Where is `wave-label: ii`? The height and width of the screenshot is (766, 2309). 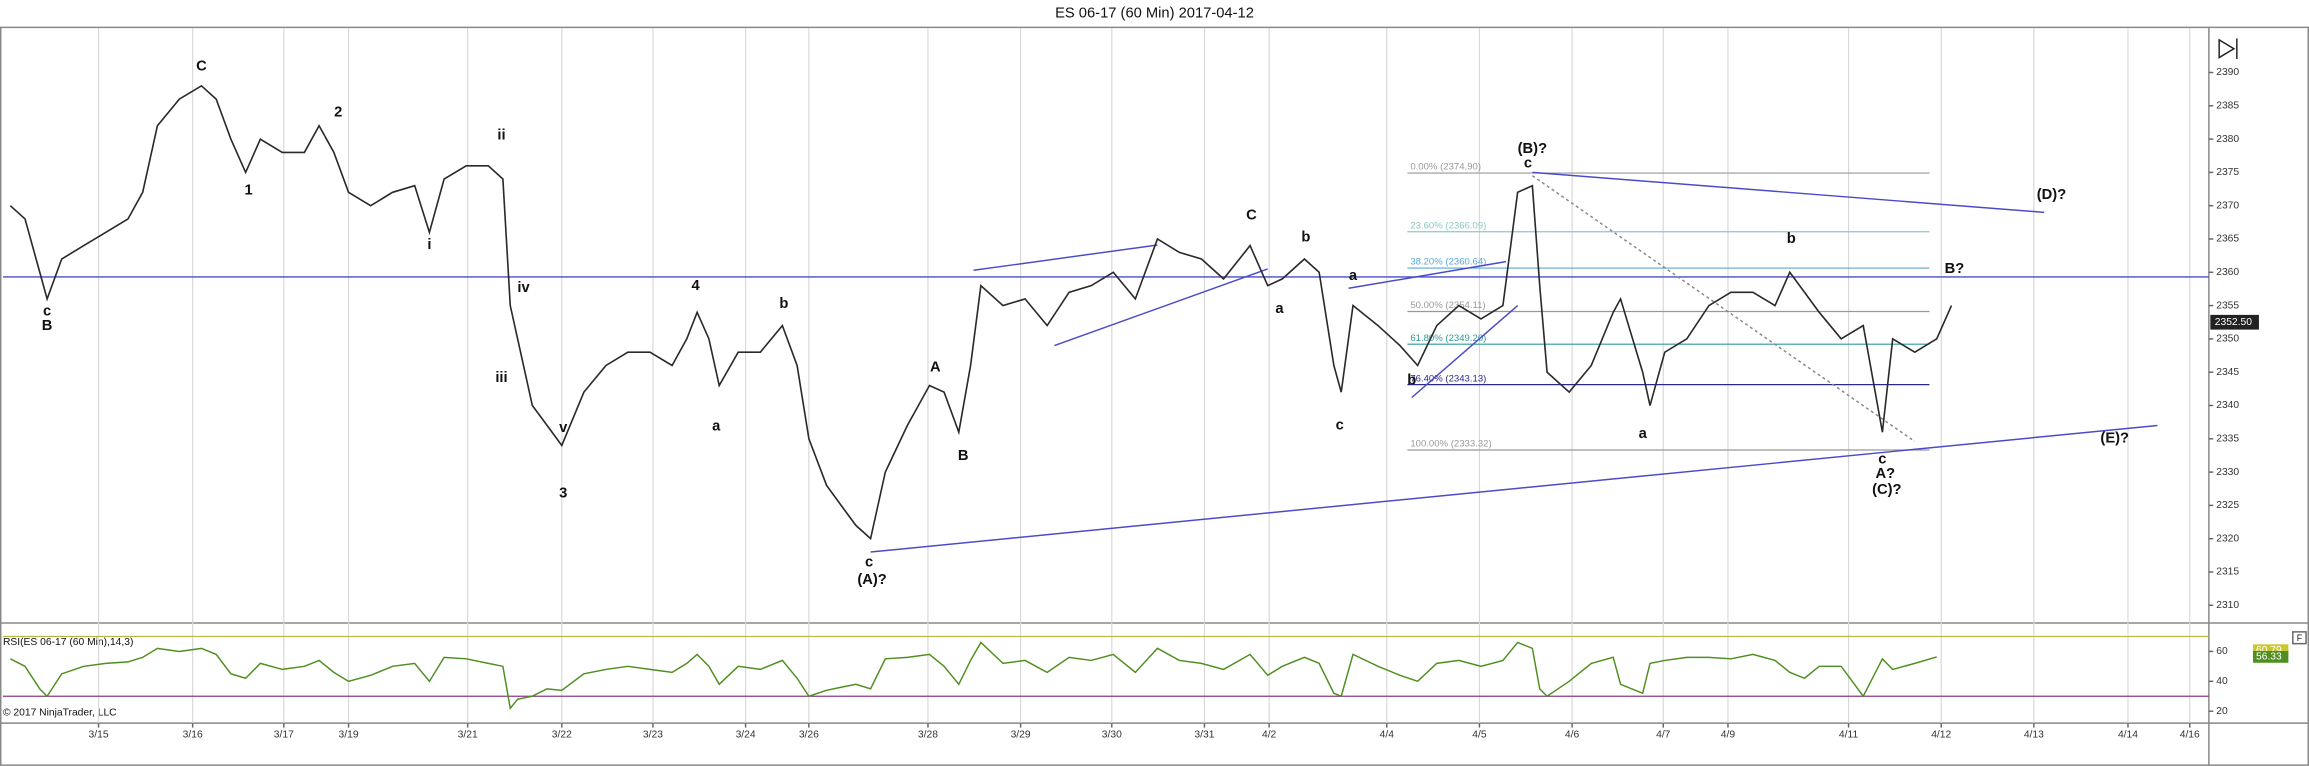
wave-label: ii is located at coordinates (501, 136).